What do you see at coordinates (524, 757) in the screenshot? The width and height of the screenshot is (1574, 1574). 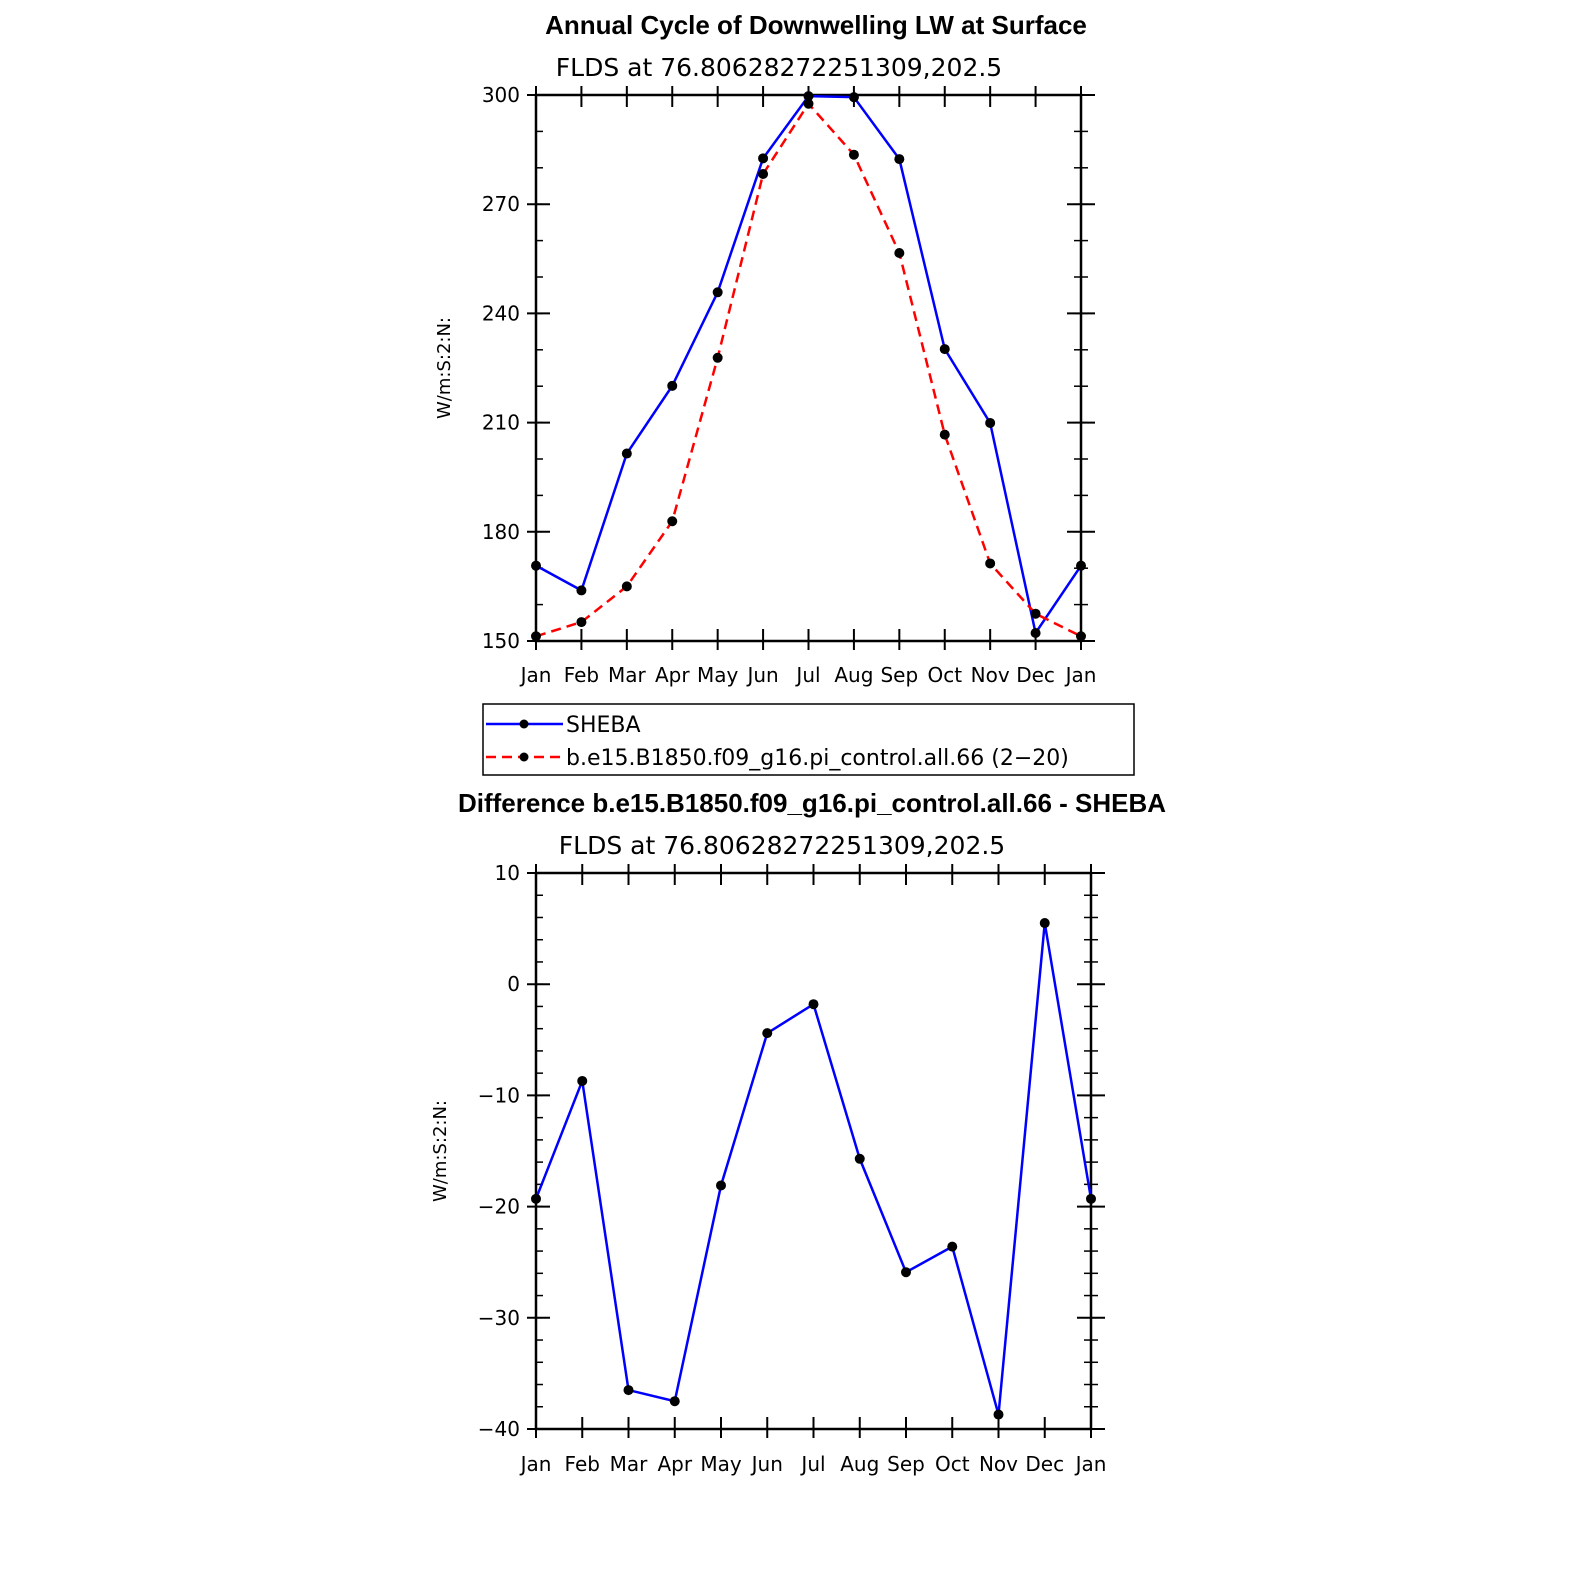 I see `legend-marker-model` at bounding box center [524, 757].